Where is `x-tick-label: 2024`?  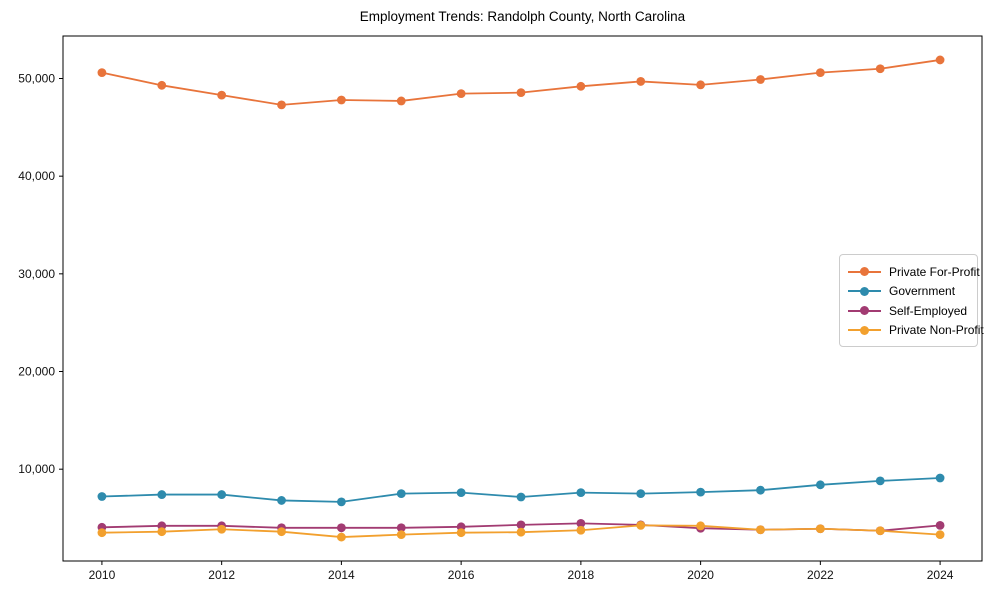
x-tick-label: 2024 is located at coordinates (940, 575).